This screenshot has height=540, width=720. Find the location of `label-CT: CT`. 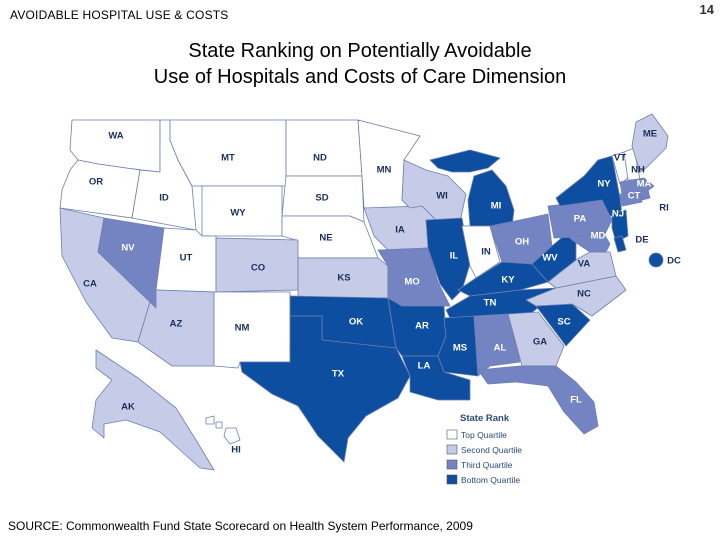

label-CT: CT is located at coordinates (634, 196).